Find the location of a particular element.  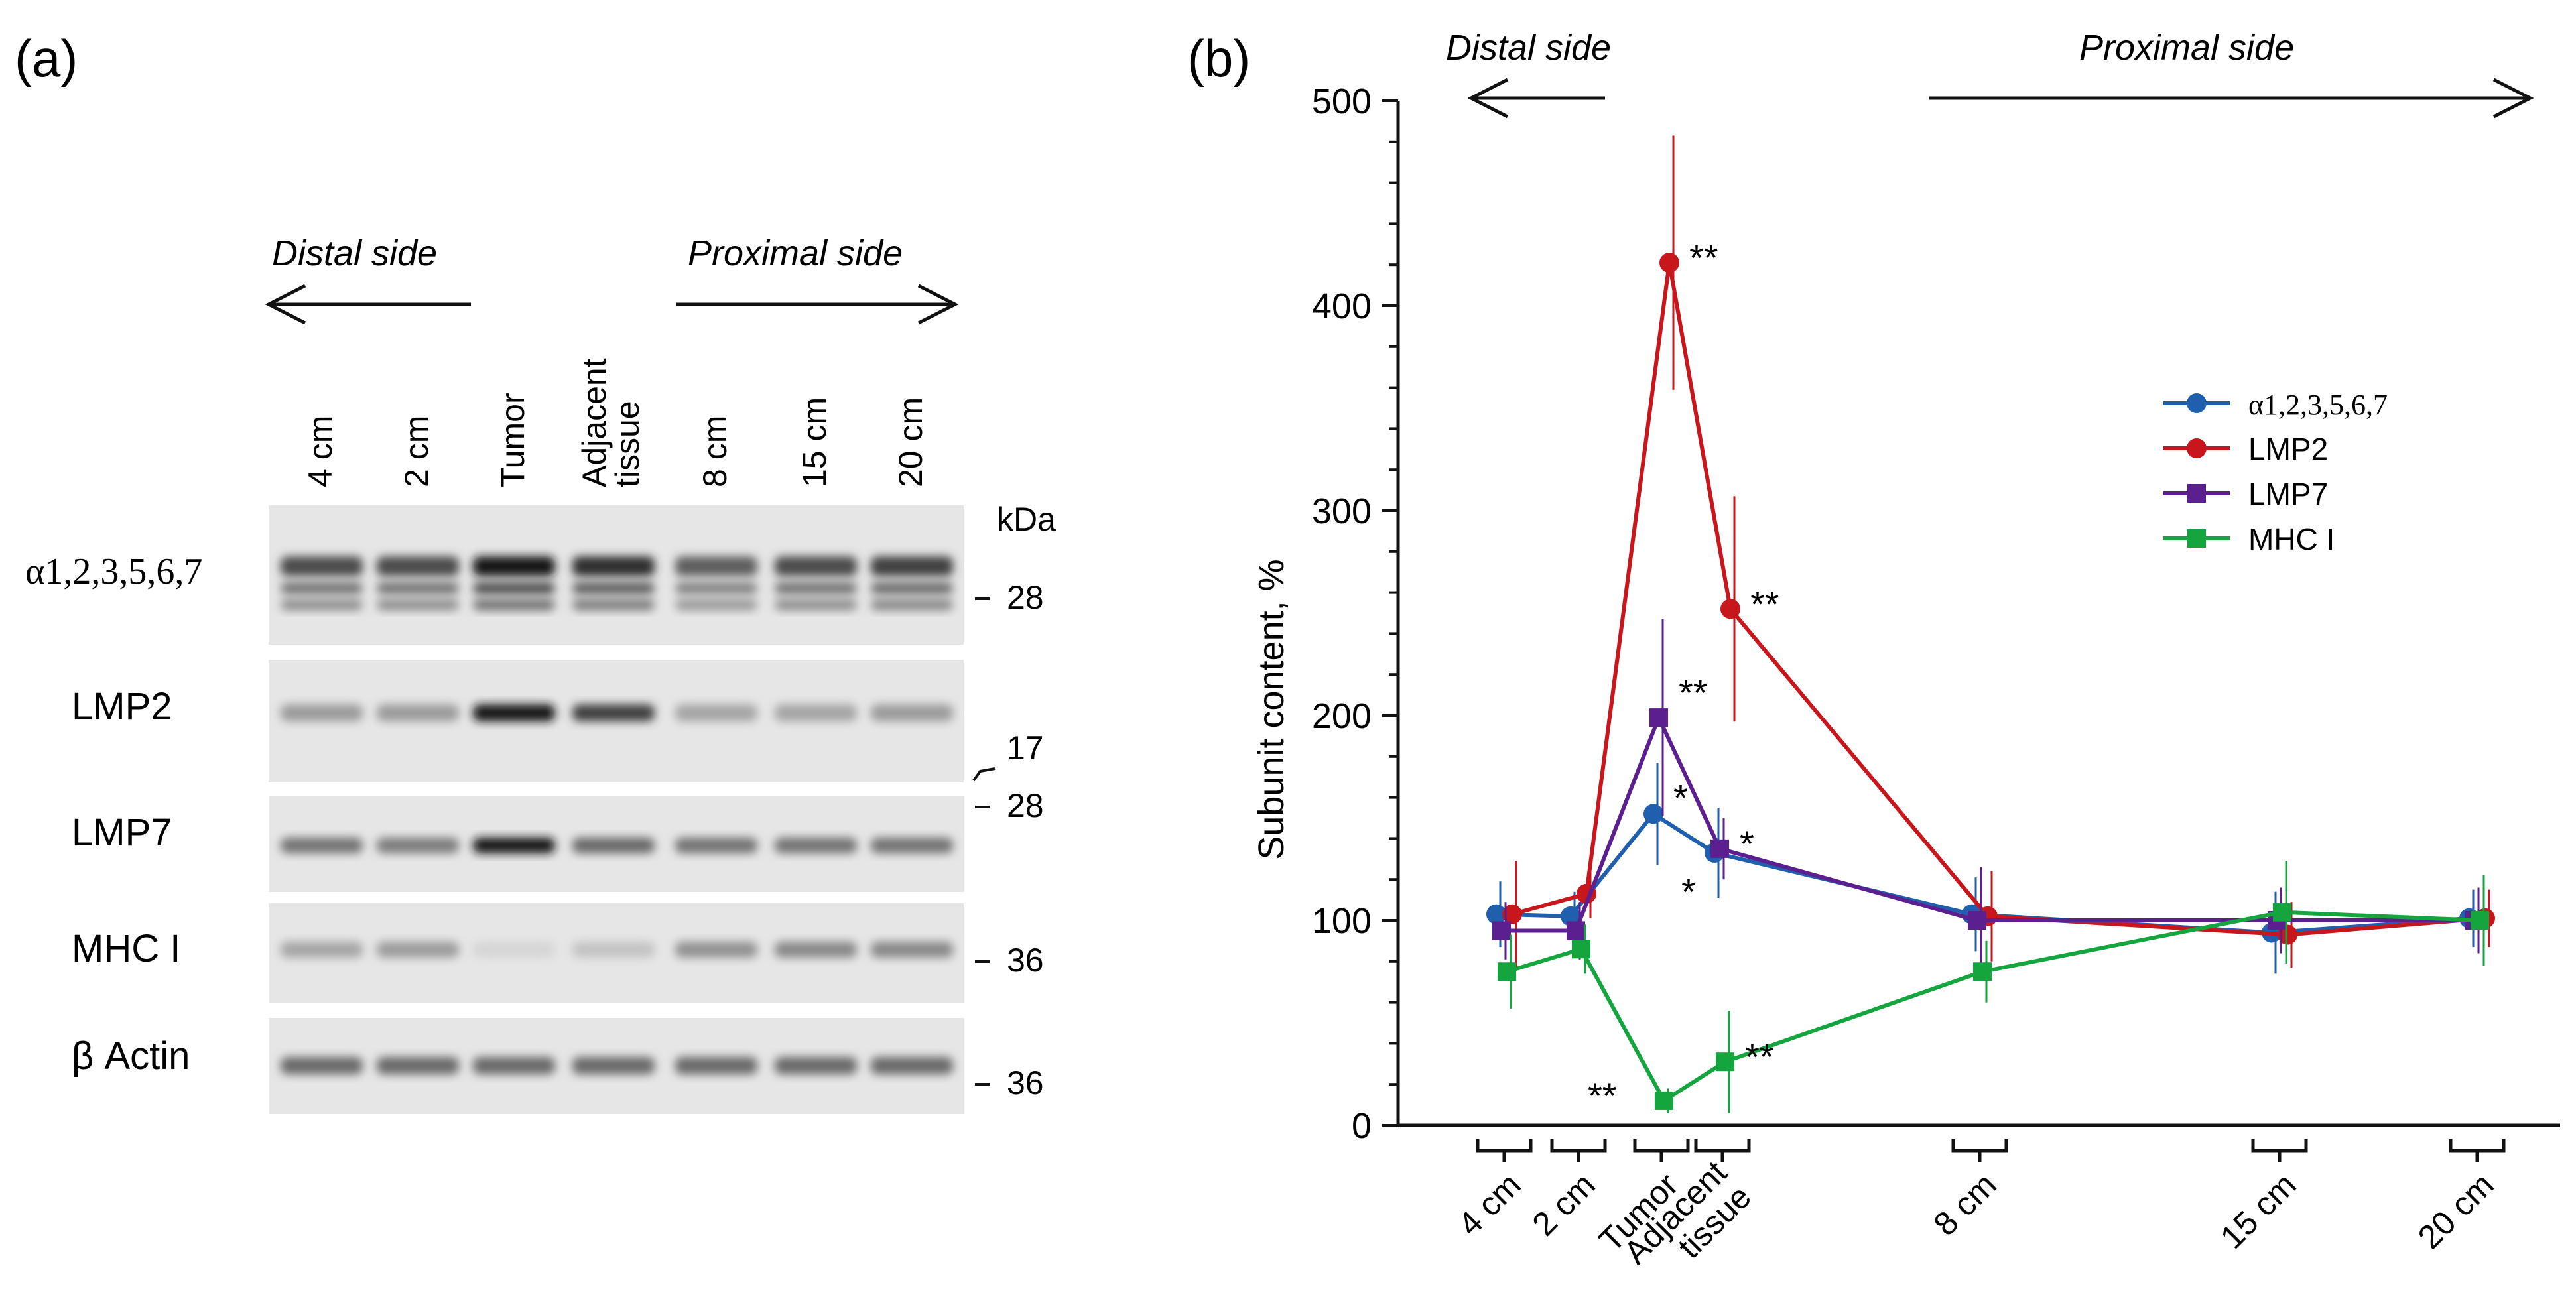

proximal-side-label: Proximal side is located at coordinates (796, 253).